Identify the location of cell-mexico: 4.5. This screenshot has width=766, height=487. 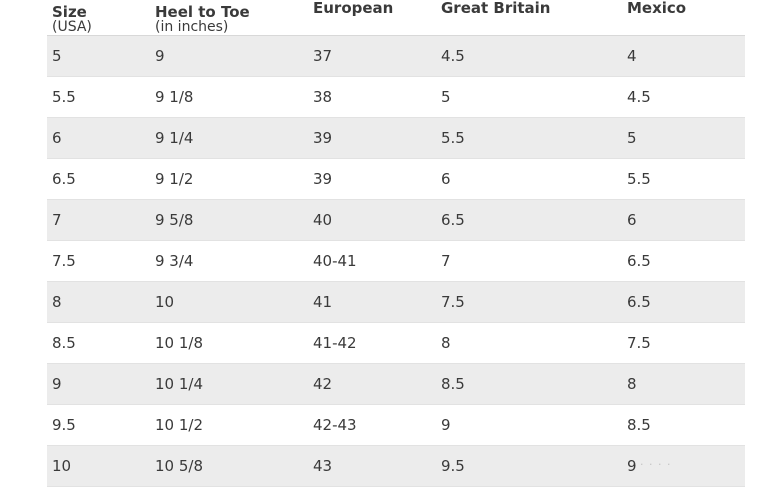
(683, 97).